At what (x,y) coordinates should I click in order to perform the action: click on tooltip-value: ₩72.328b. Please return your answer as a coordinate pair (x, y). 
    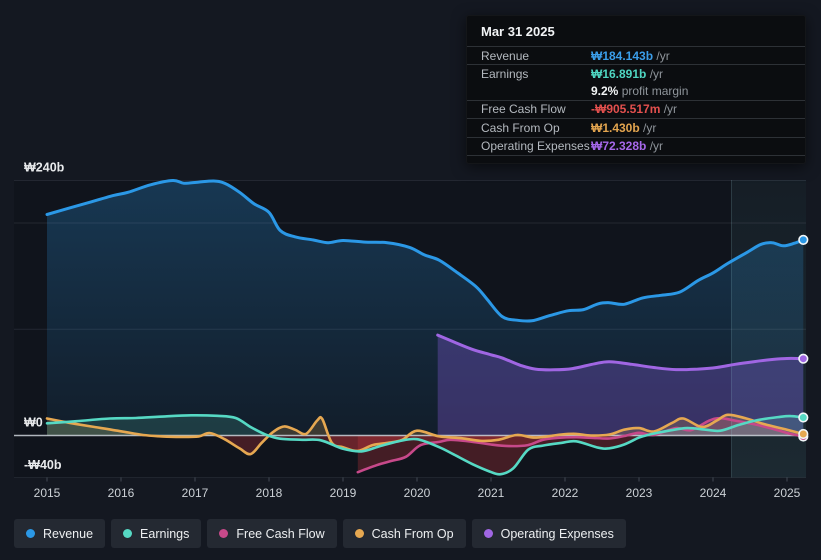
    Looking at the image, I should click on (619, 146).